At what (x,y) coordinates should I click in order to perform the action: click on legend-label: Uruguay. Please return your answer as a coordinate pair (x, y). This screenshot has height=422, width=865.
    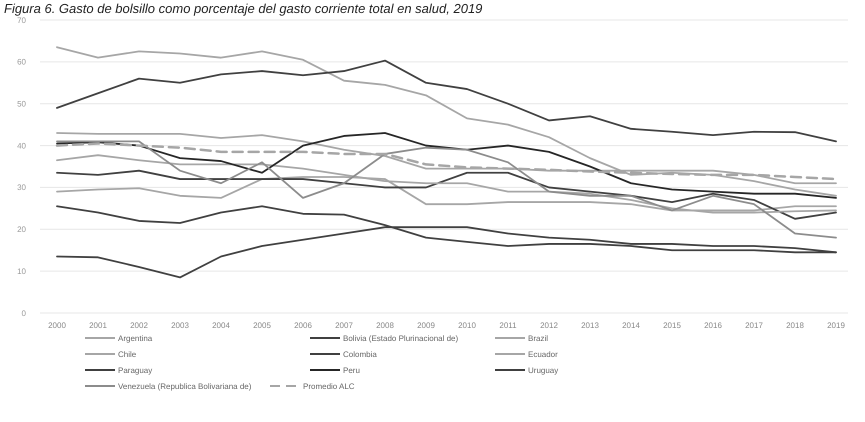
    Looking at the image, I should click on (543, 370).